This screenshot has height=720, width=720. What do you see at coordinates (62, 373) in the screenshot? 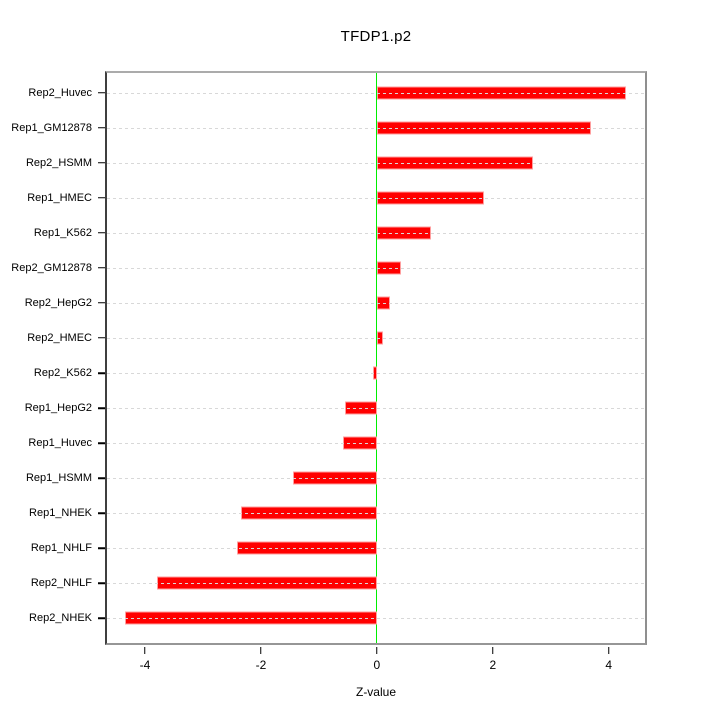
I see `category-label: Rep2_K562` at bounding box center [62, 373].